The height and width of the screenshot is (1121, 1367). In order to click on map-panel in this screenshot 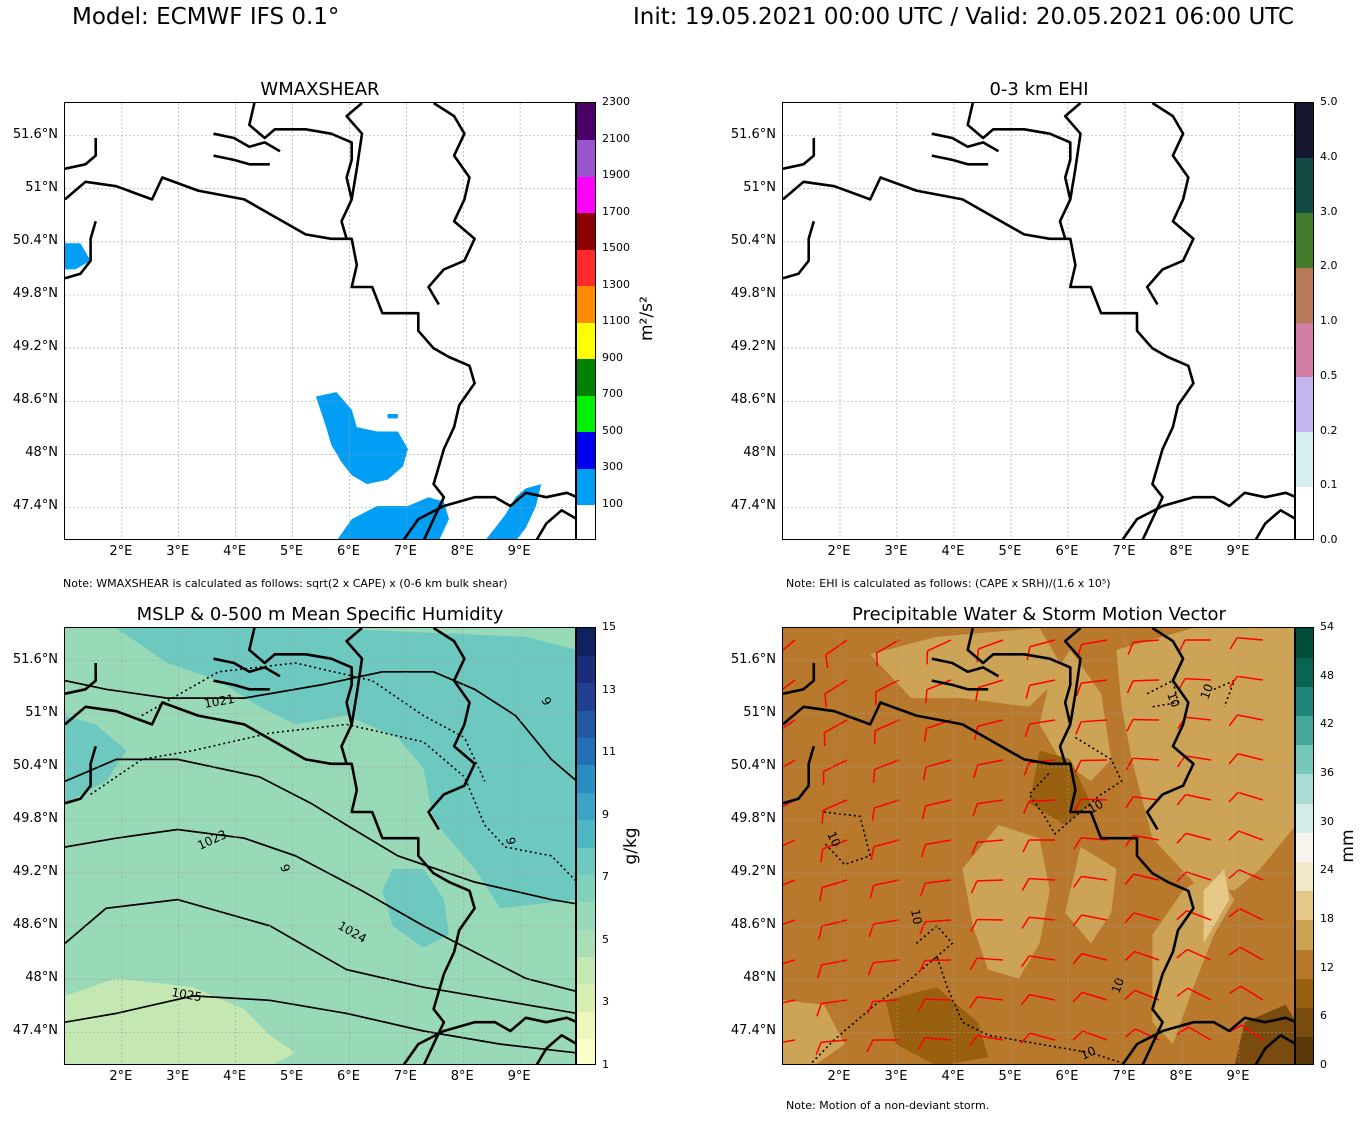, I will do `click(1038, 321)`.